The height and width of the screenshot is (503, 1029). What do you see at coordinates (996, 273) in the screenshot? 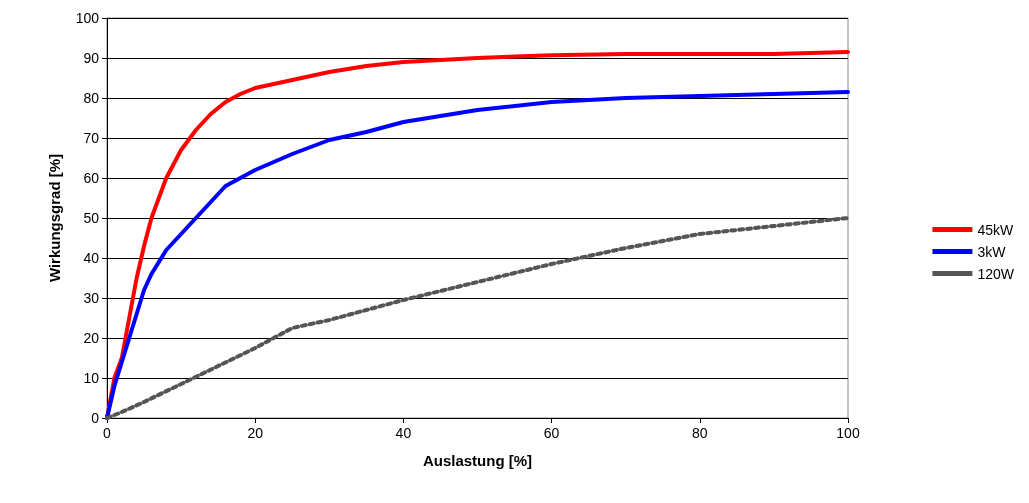
I see `legend-label: 120W` at bounding box center [996, 273].